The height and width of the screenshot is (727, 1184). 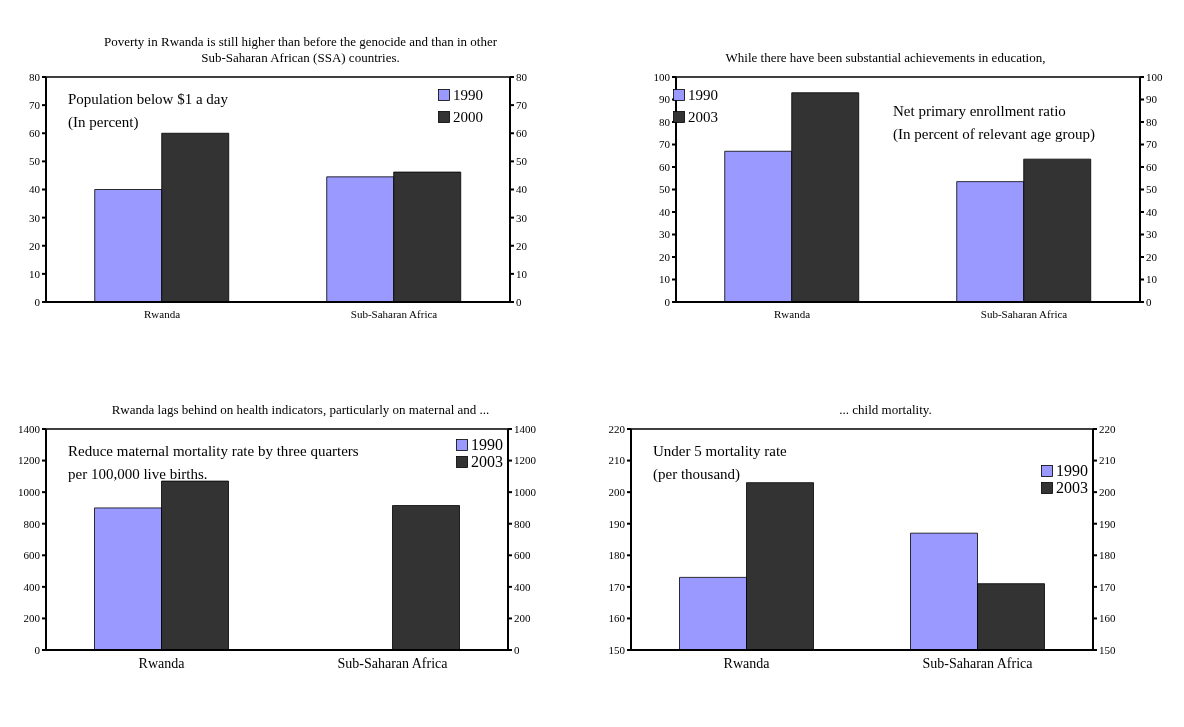 What do you see at coordinates (1107, 618) in the screenshot?
I see `y2-tick-label: 160` at bounding box center [1107, 618].